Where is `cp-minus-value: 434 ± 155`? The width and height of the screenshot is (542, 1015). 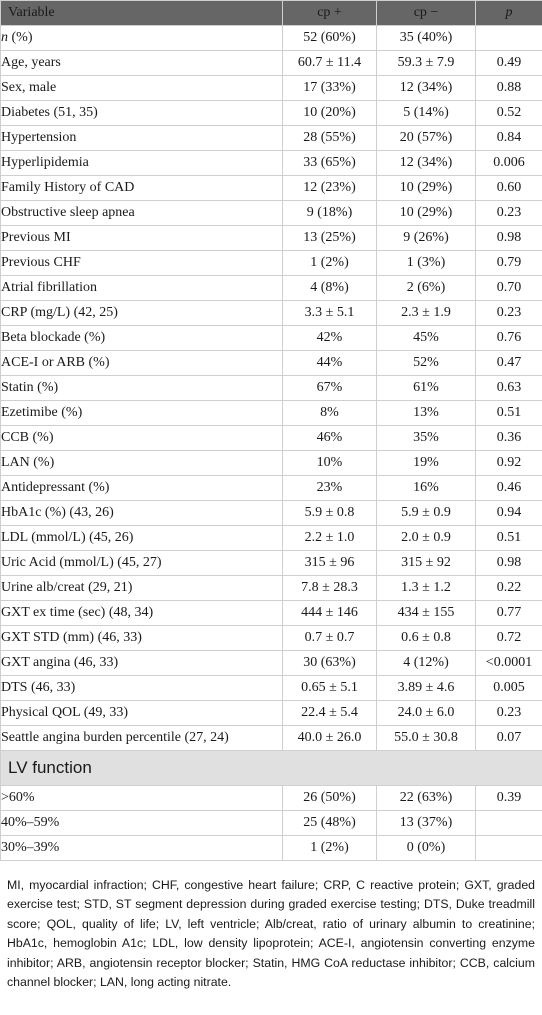
cp-minus-value: 434 ± 155 is located at coordinates (426, 613).